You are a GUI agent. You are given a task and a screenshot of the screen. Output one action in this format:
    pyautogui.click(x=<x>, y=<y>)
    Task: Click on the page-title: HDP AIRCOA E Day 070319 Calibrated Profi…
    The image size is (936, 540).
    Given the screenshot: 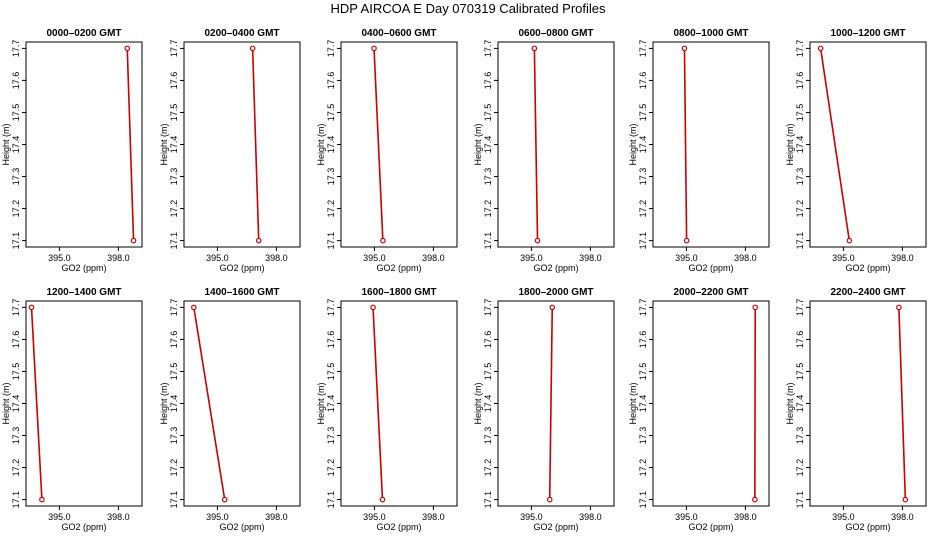 What is the action you would take?
    pyautogui.click(x=468, y=8)
    